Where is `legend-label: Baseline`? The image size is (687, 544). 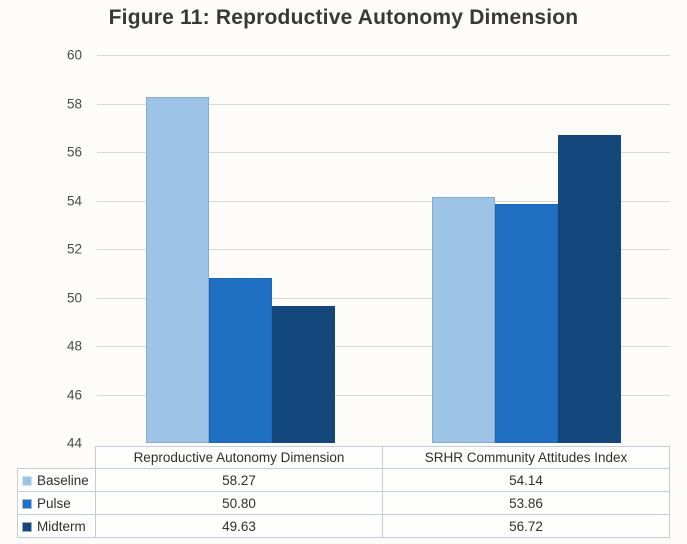 legend-label: Baseline is located at coordinates (63, 480).